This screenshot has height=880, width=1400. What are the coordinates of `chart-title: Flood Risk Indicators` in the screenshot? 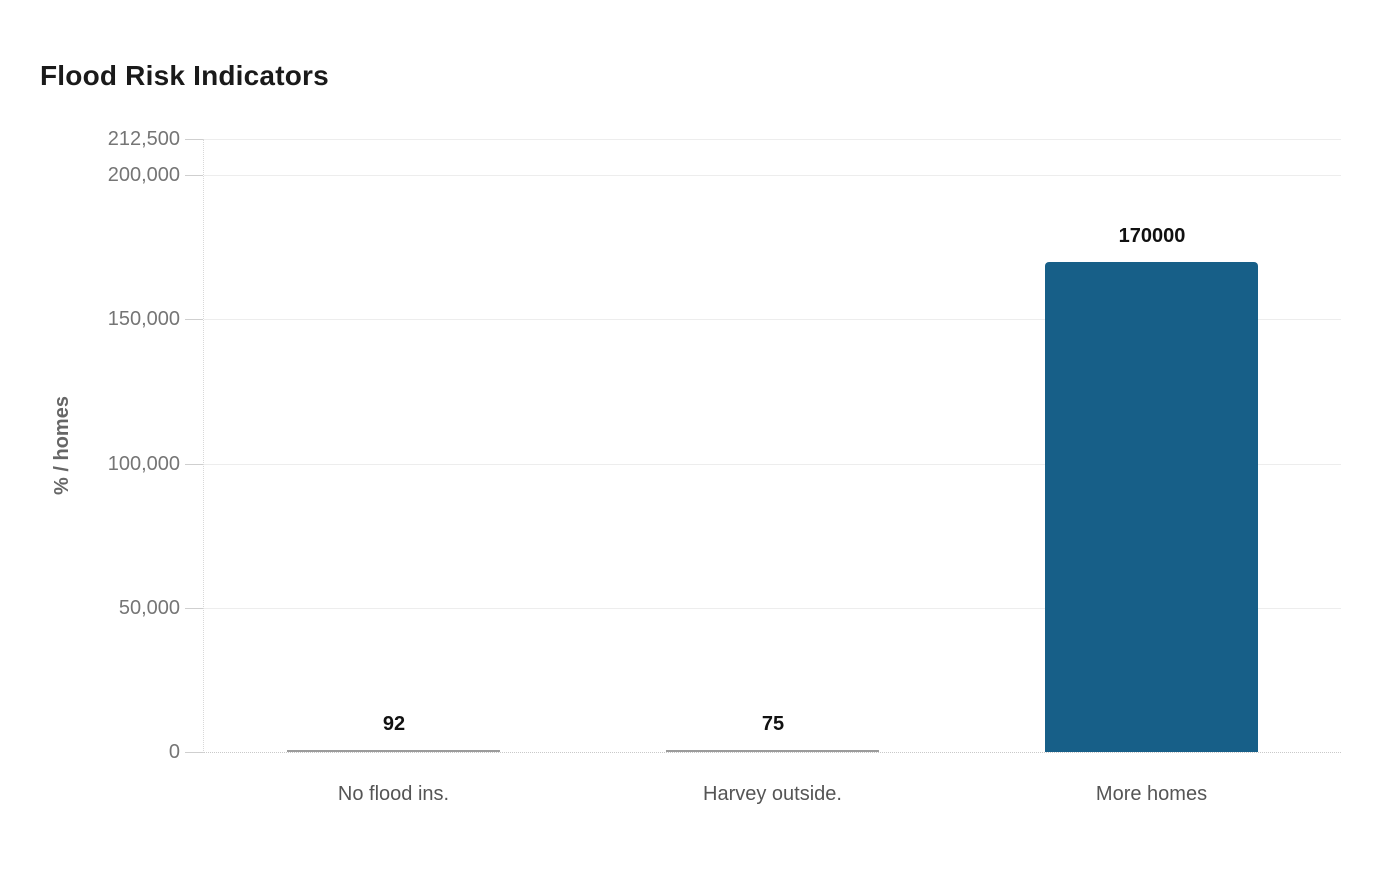 It's located at (184, 75).